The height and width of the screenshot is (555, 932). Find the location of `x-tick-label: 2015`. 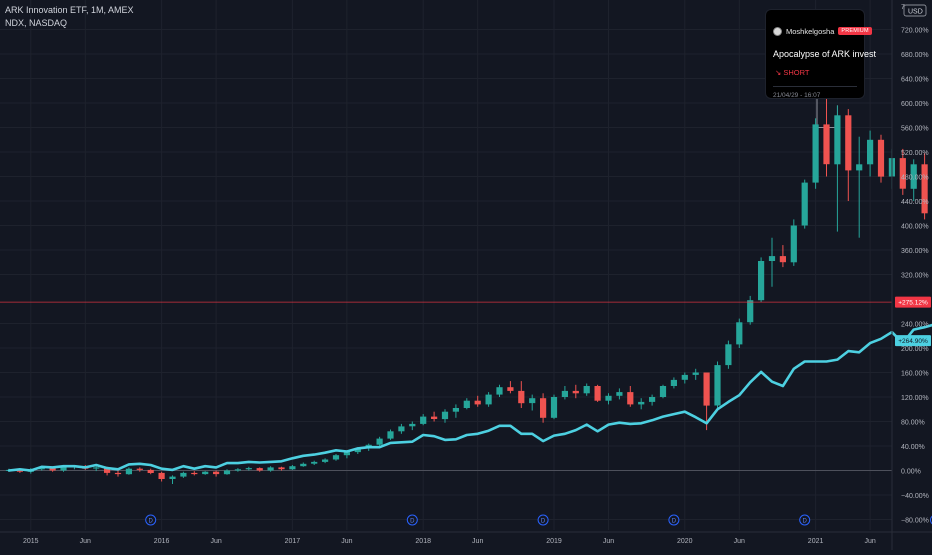

x-tick-label: 2015 is located at coordinates (31, 541).